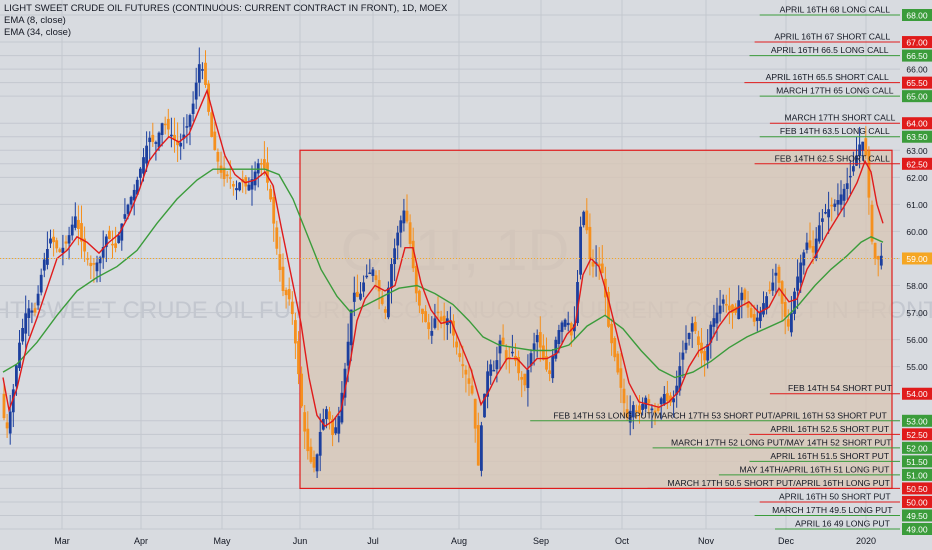 The height and width of the screenshot is (550, 932). I want to click on y-tick-label: 54.00, so click(917, 394).